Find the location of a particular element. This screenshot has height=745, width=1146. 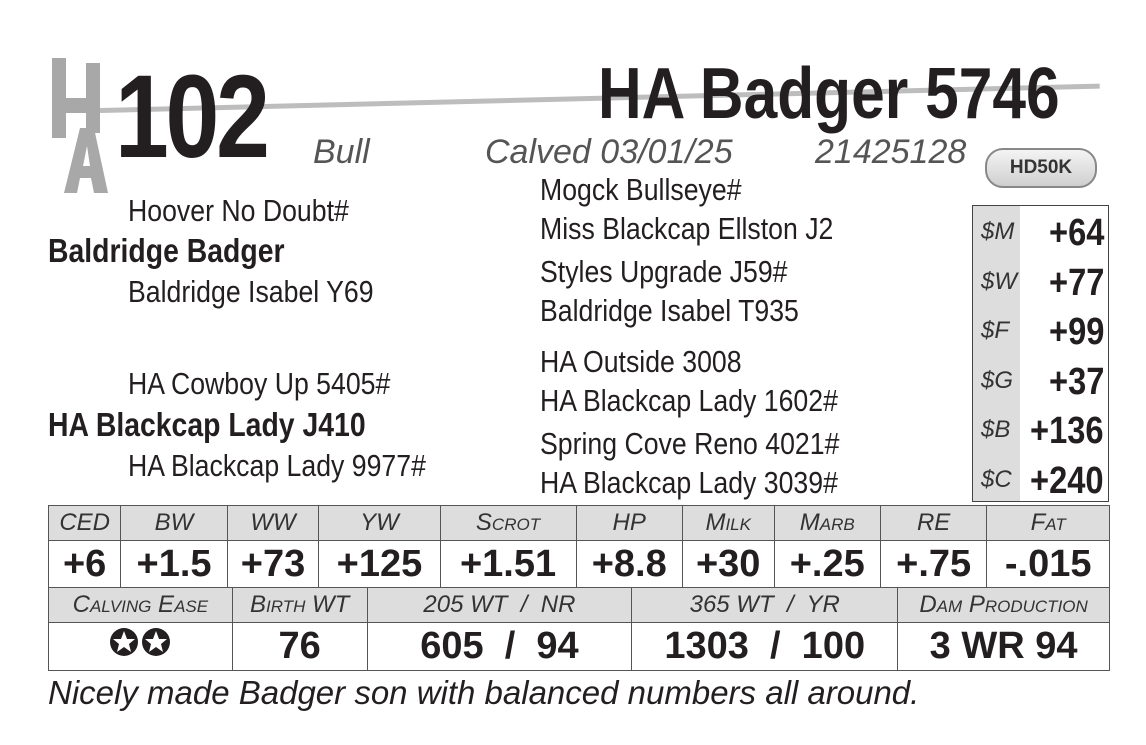

dam-sire: HA Cowboy Up 5405# is located at coordinates (259, 383).